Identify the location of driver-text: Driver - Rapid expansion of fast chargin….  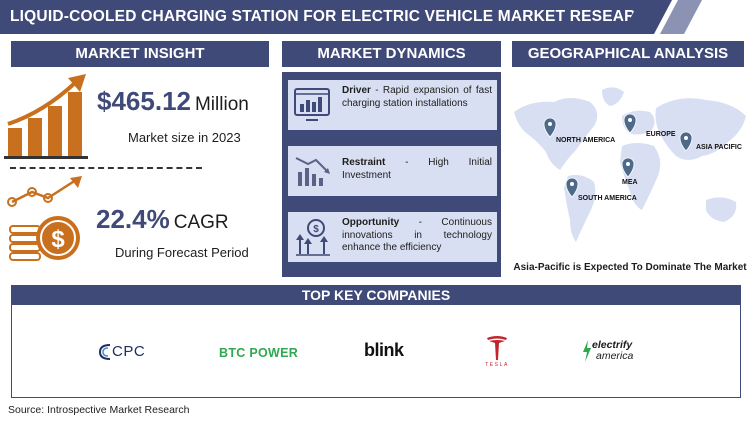
(417, 97).